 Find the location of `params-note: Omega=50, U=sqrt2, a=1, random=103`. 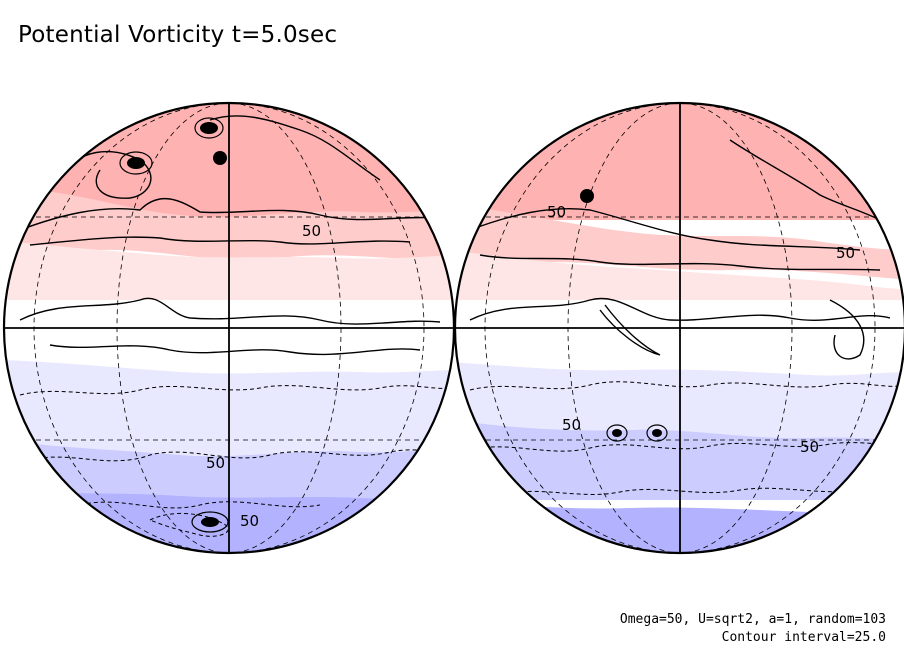

params-note: Omega=50, U=sqrt2, a=1, random=103 is located at coordinates (752, 619).